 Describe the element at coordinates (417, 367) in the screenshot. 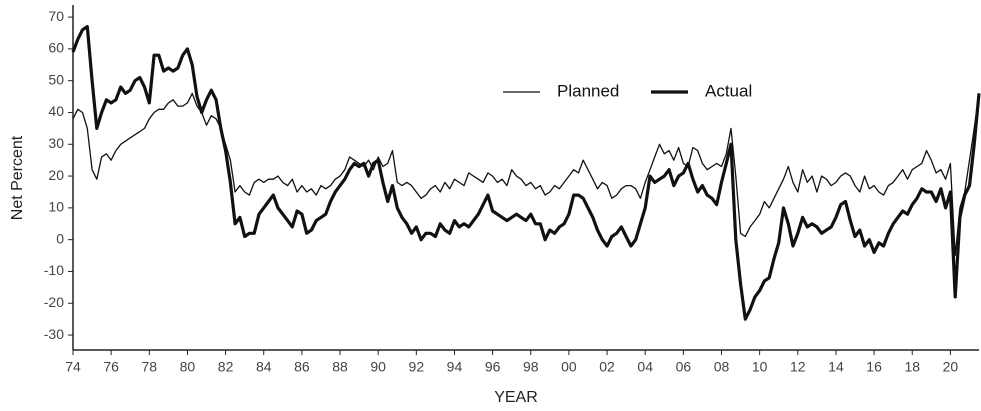

I see `x-tick-label: 92` at that location.